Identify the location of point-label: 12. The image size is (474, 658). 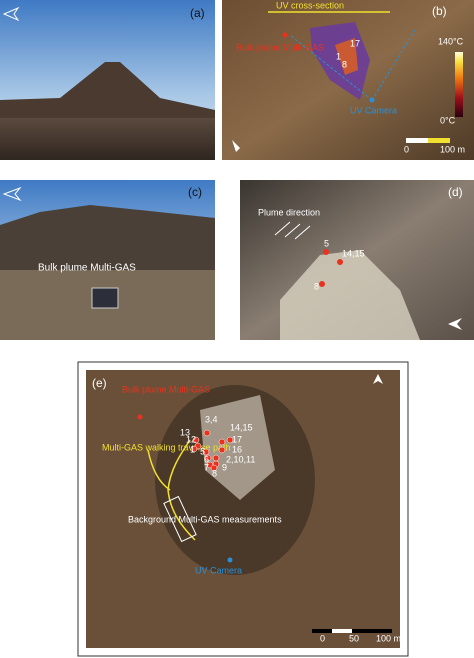
(191, 439).